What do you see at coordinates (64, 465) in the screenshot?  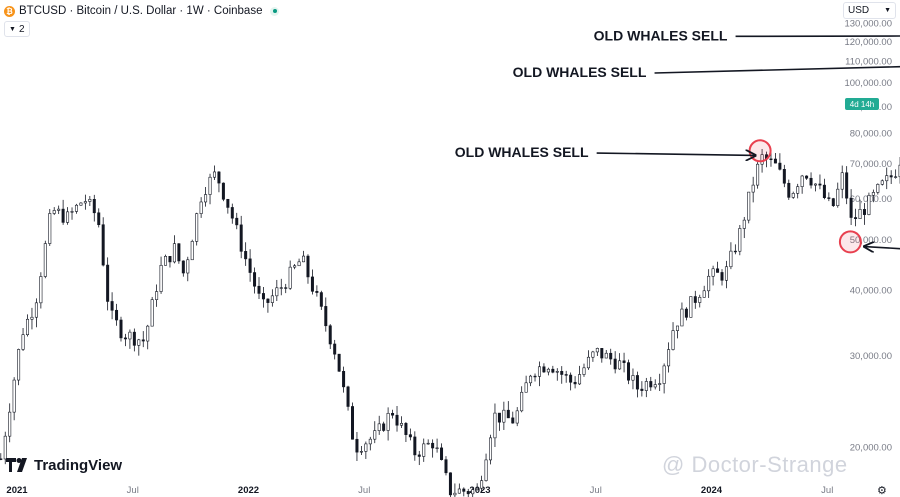 I see `tradingview-logo: TradingView` at bounding box center [64, 465].